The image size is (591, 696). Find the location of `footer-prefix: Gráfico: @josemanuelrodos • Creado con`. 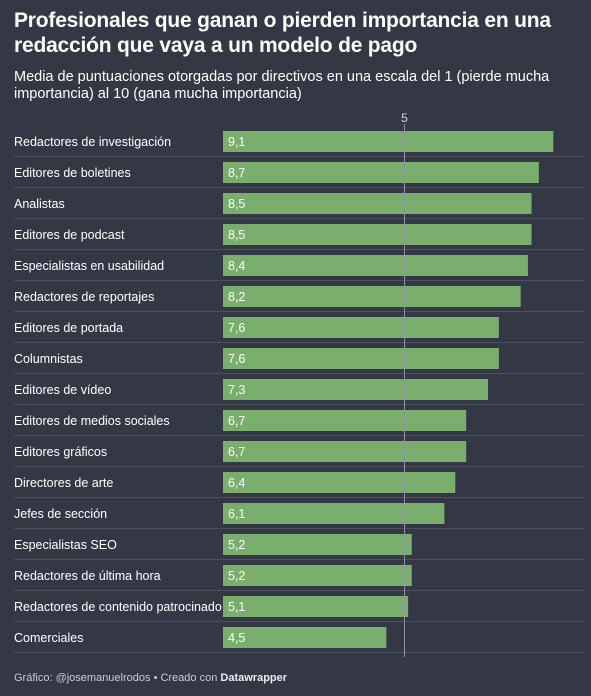

footer-prefix: Gráfico: @josemanuelrodos • Creado con is located at coordinates (117, 678).